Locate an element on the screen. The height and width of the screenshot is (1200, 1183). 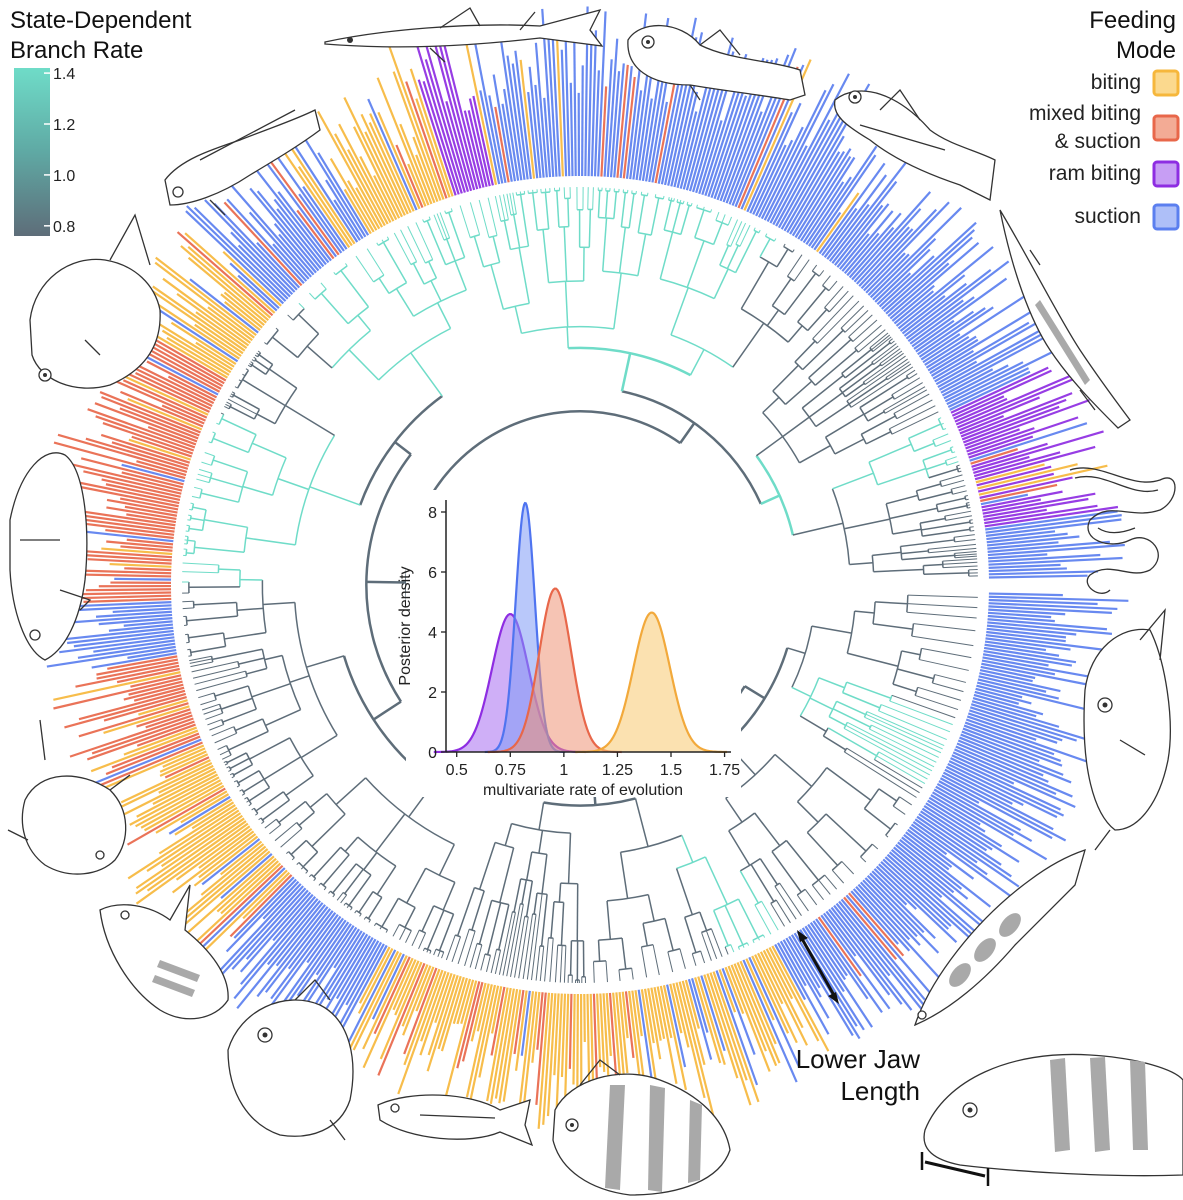
mode-swatch is located at coordinates (1166, 217).